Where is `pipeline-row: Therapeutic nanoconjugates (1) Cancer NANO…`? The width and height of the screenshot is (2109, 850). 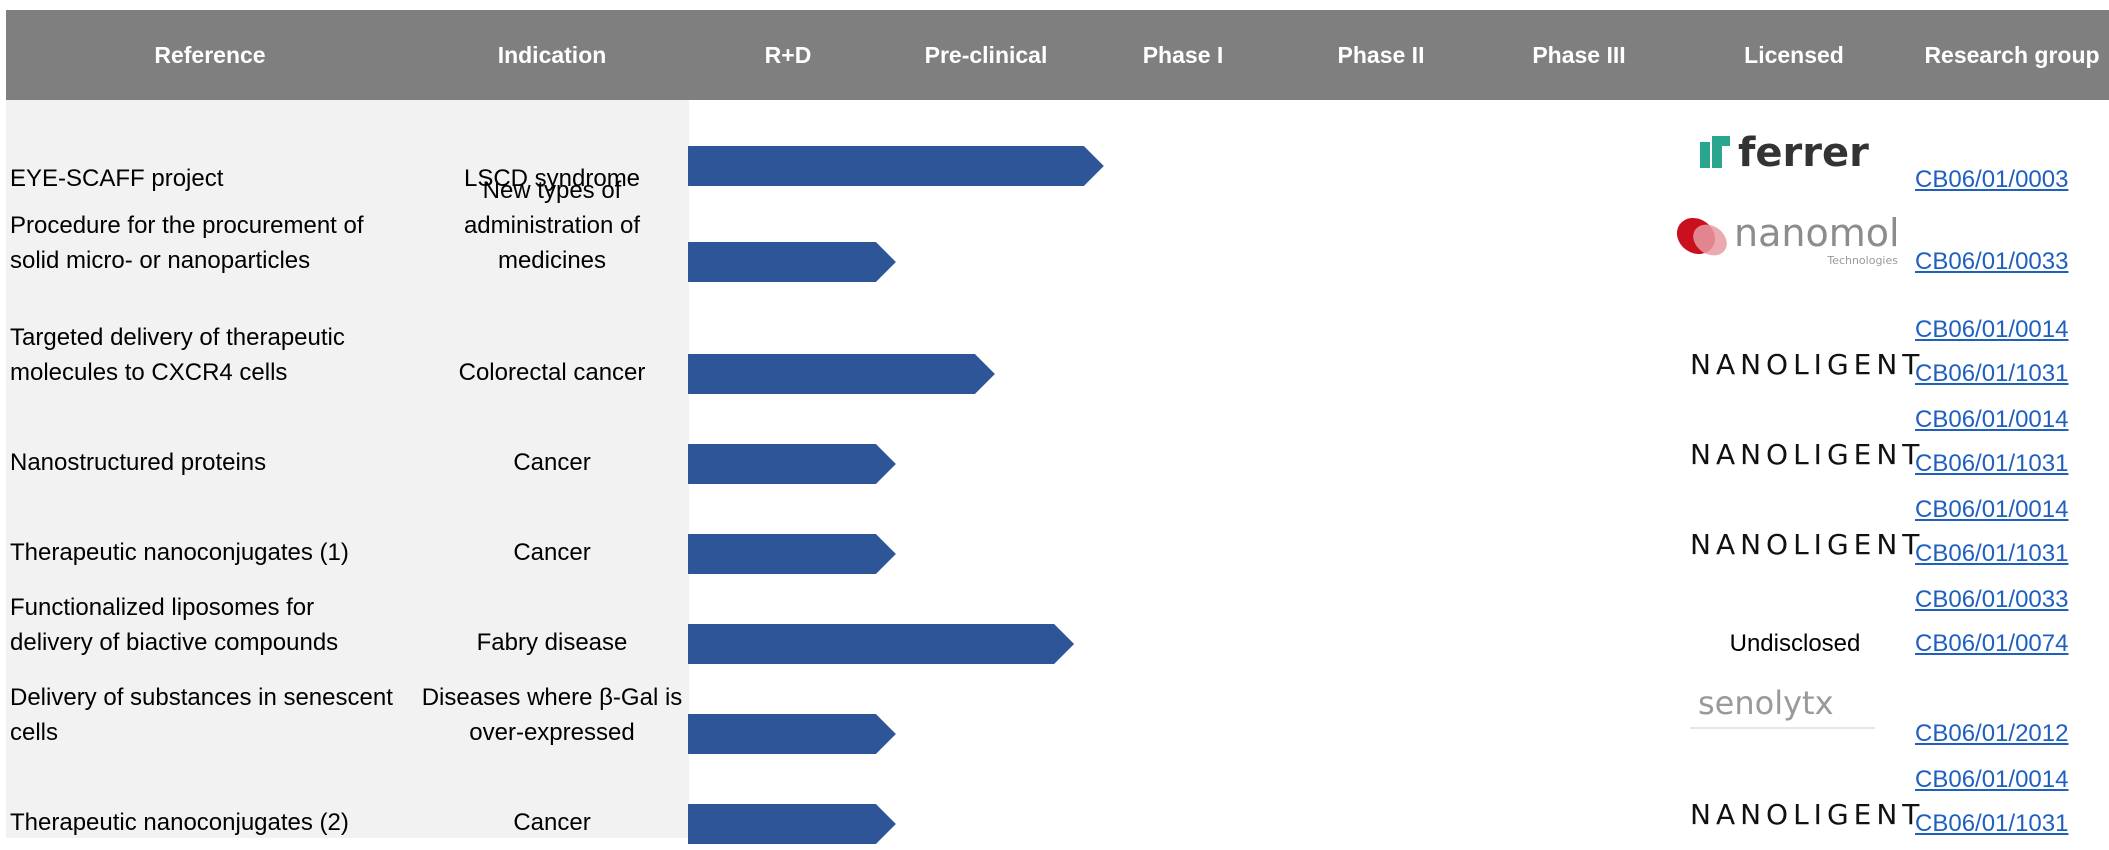 pipeline-row: Therapeutic nanoconjugates (1) Cancer NANO… is located at coordinates (1054, 536).